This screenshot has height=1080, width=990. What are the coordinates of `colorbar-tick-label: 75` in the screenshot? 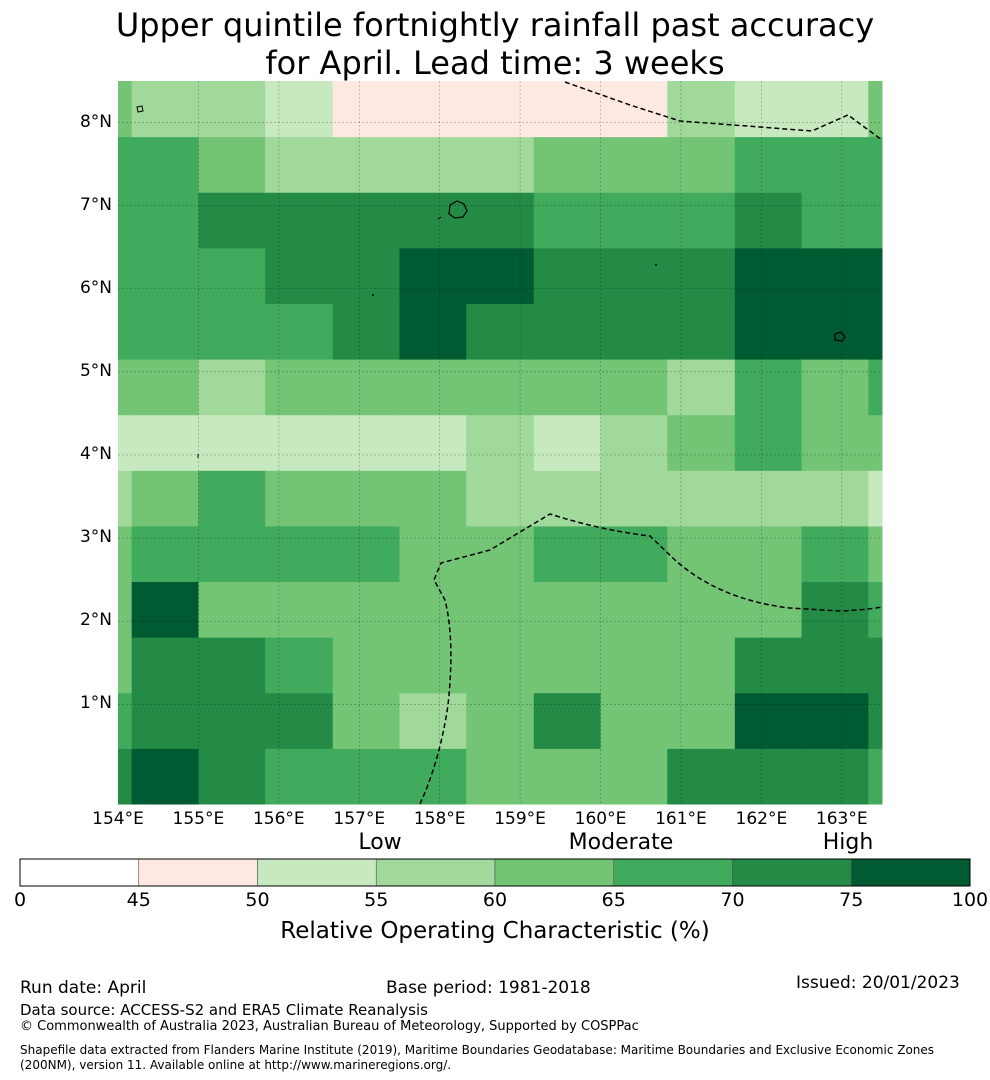 It's located at (851, 900).